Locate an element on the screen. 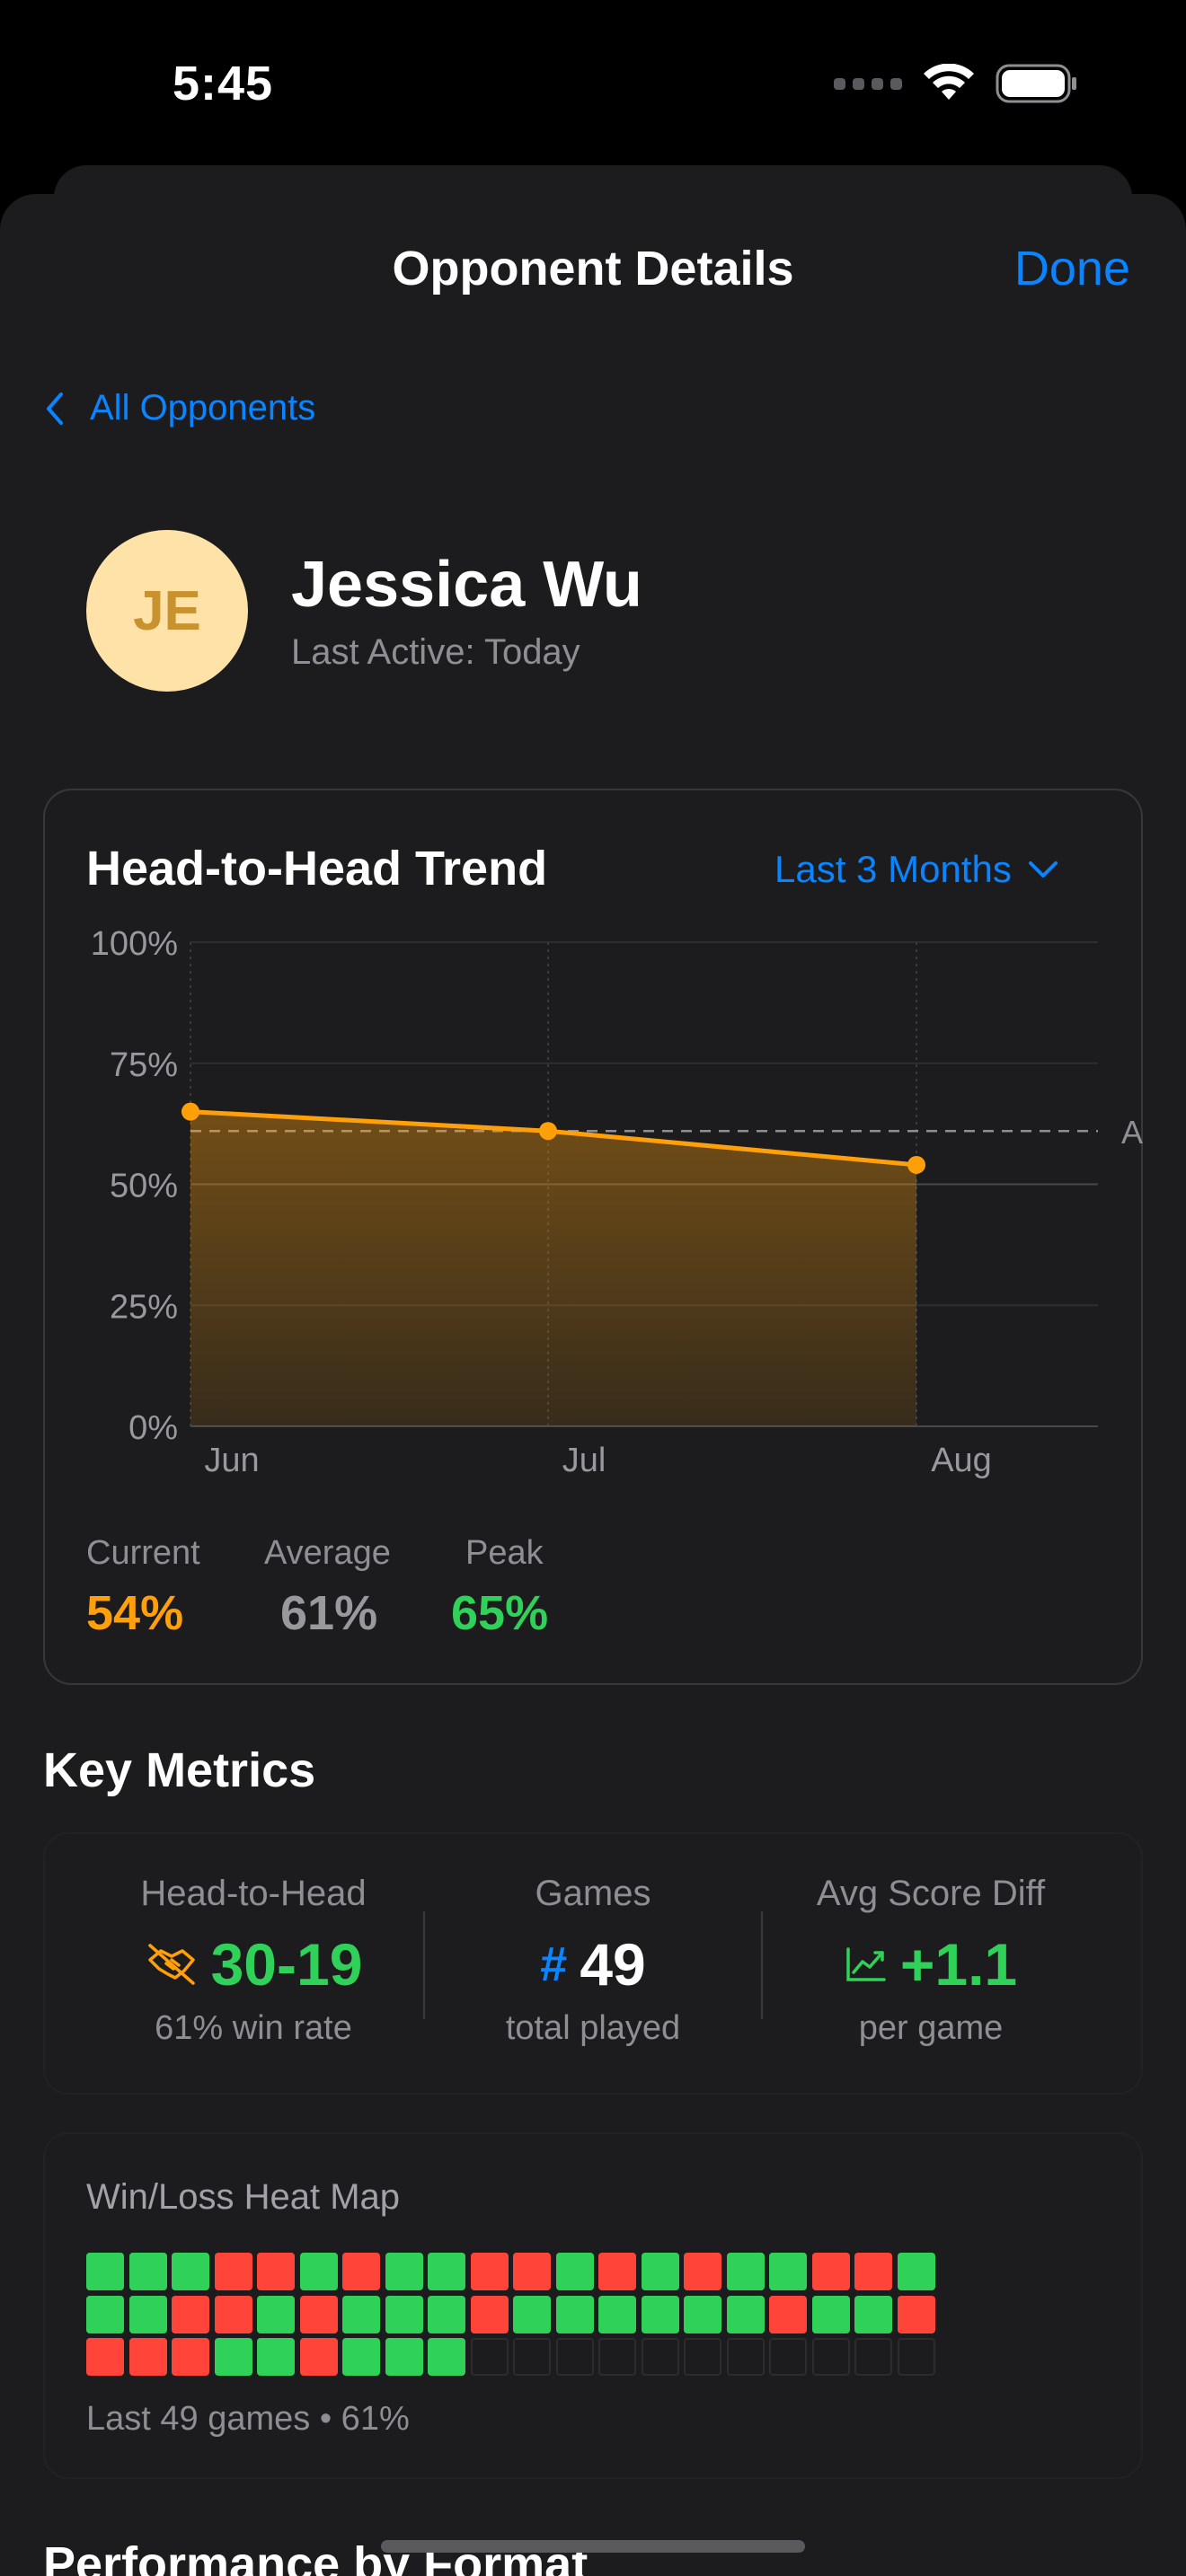  back-button: All Opponents is located at coordinates (179, 408).